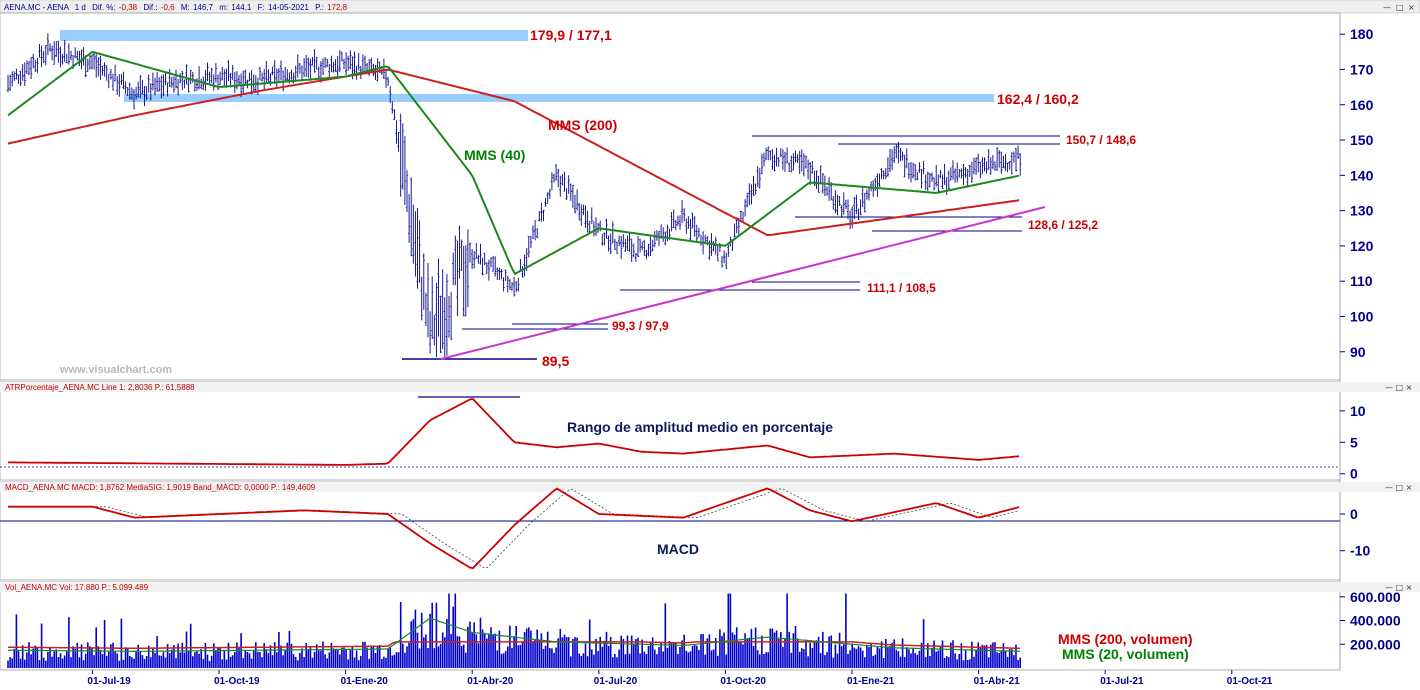 Image resolution: width=1420 pixels, height=690 pixels. I want to click on macd-panel-controls: — □ ×, so click(1398, 487).